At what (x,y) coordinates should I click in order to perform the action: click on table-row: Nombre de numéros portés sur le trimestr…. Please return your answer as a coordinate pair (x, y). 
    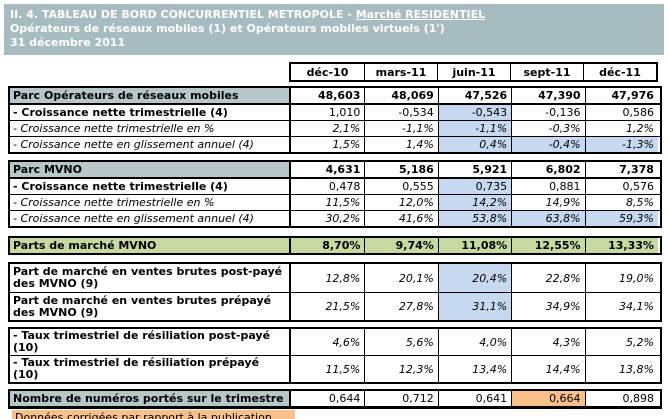
    Looking at the image, I should click on (335, 399).